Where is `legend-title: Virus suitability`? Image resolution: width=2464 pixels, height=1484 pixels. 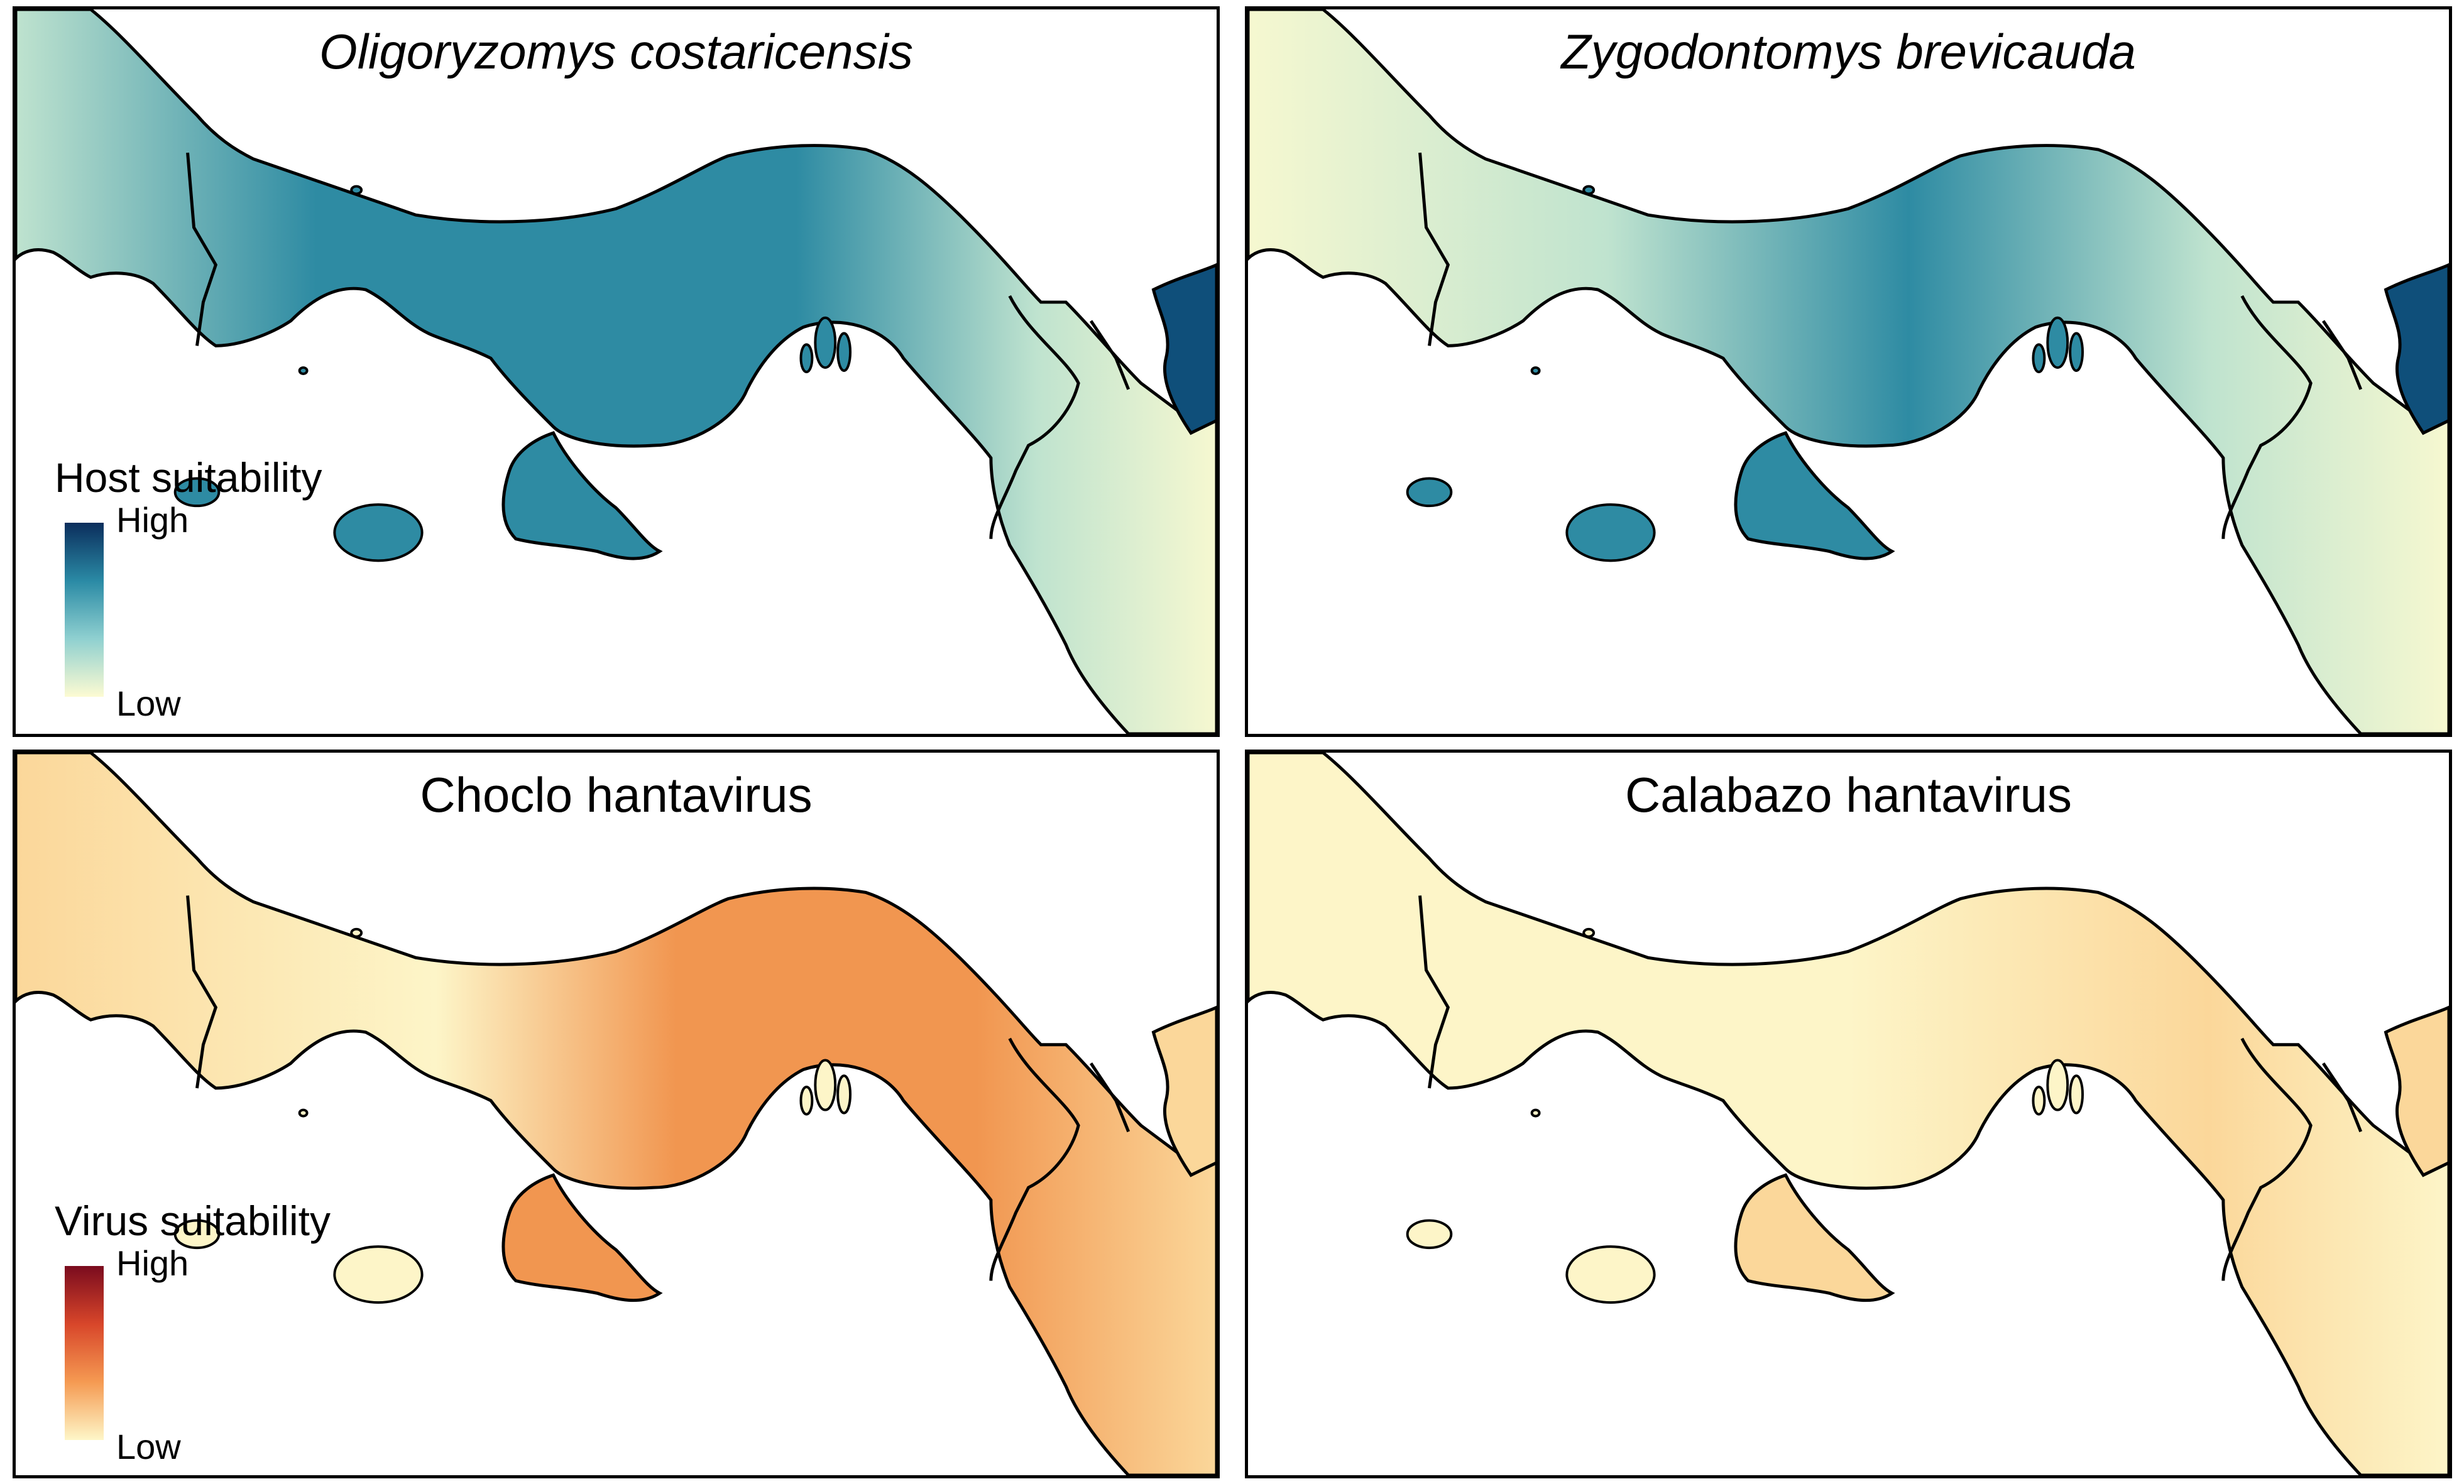
legend-title: Virus suitability is located at coordinates (193, 1221).